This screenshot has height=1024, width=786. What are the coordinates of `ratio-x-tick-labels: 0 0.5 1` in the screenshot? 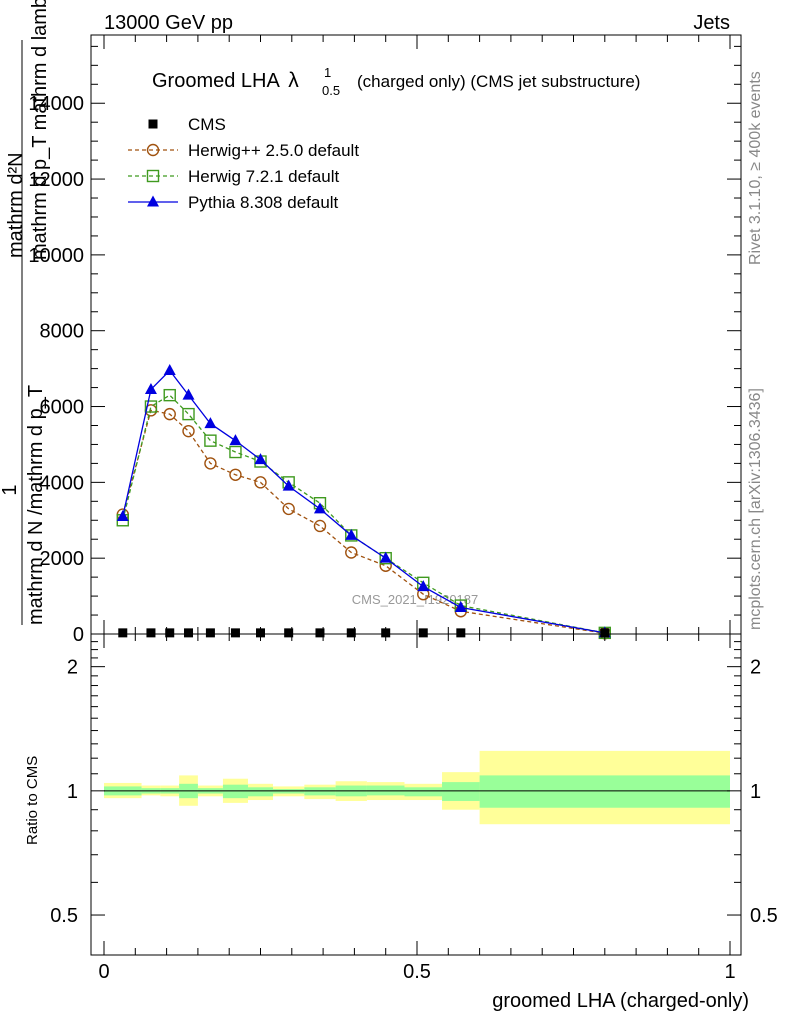 It's located at (416, 972).